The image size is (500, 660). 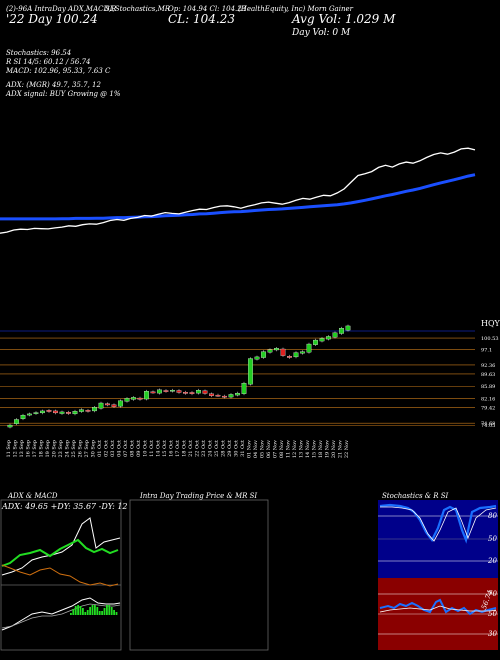 I want to click on x-tick-label: 08 Nov, so click(x=282, y=449).